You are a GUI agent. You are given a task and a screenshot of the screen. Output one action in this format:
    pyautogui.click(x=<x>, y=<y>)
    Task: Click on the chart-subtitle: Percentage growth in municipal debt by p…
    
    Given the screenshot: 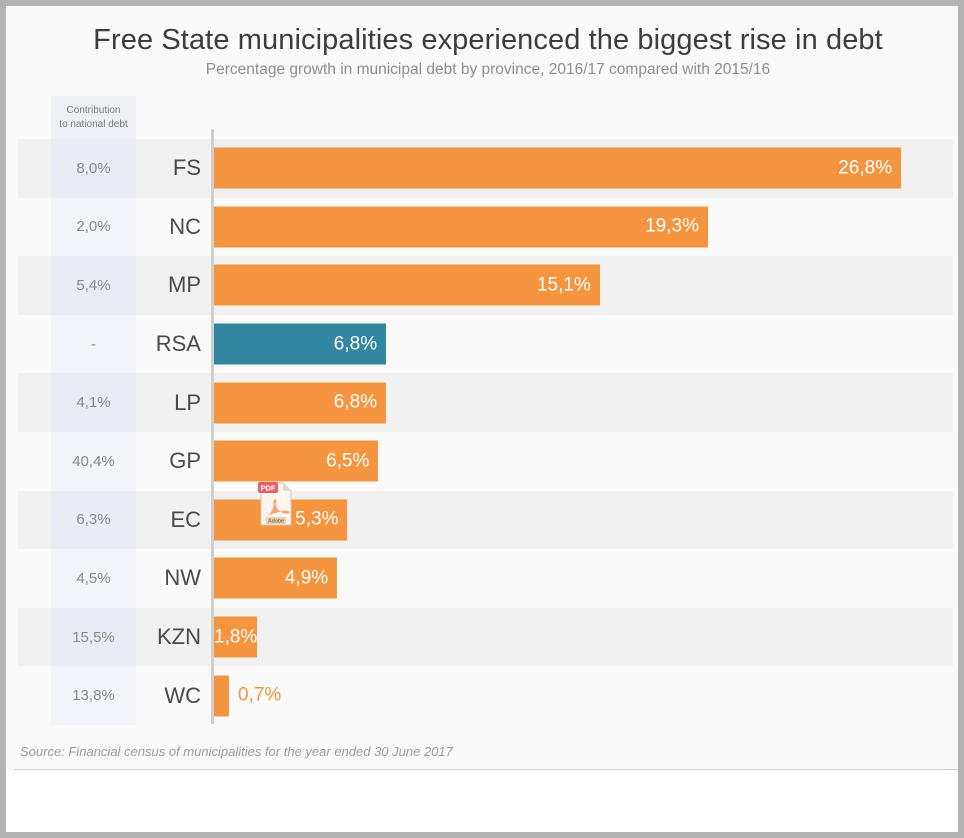 What is the action you would take?
    pyautogui.click(x=488, y=69)
    